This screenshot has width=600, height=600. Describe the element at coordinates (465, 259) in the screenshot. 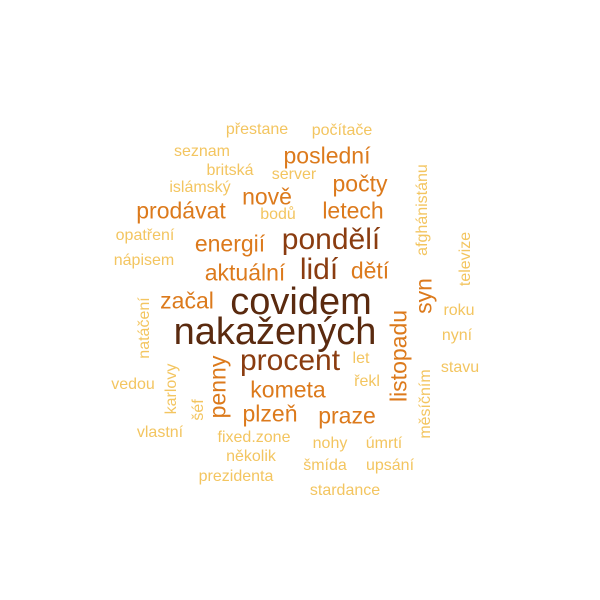

I see `word-televize: televize` at that location.